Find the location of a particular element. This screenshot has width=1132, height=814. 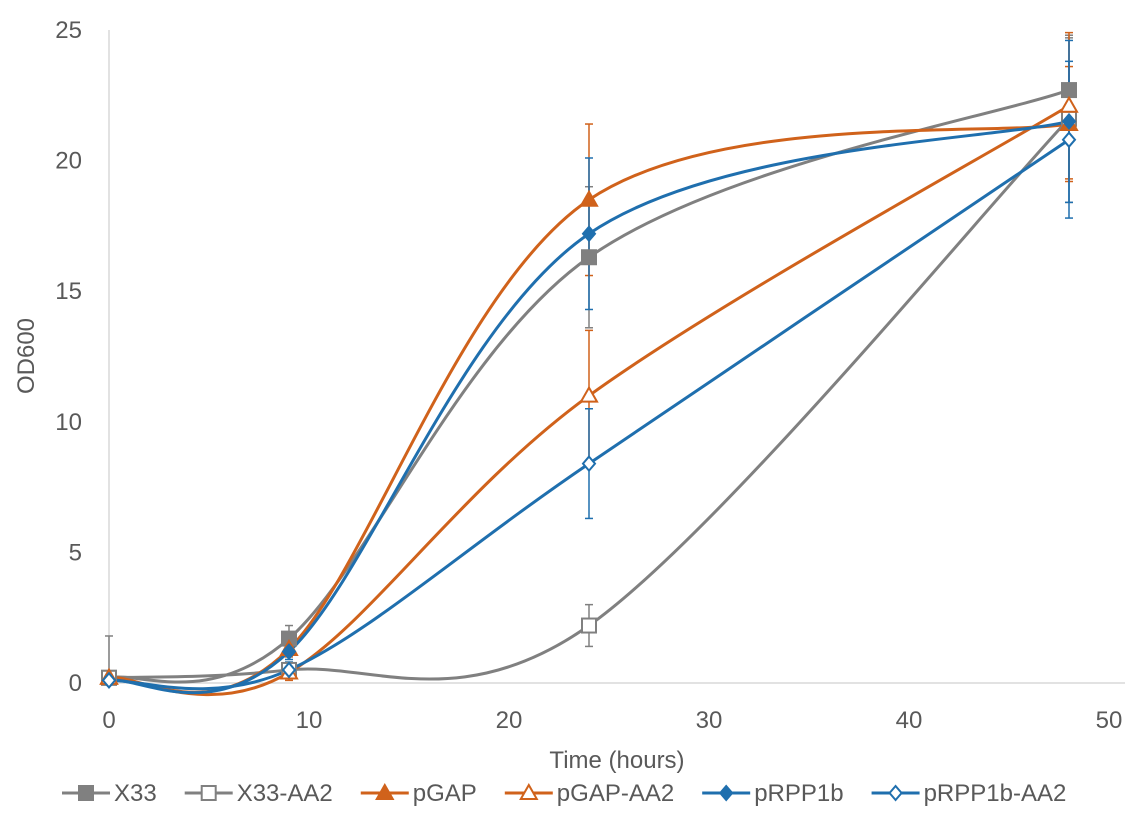

legend-item: pGAP is located at coordinates (418, 793).